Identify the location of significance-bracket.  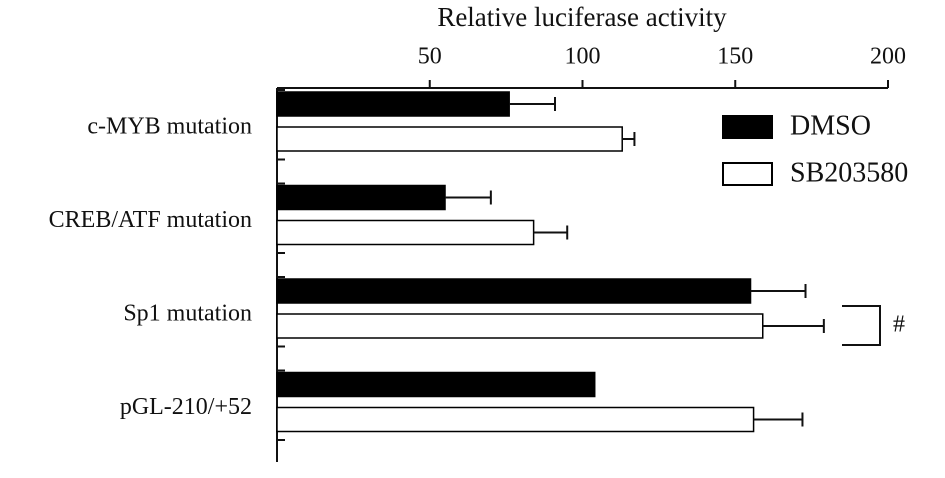
(861, 325).